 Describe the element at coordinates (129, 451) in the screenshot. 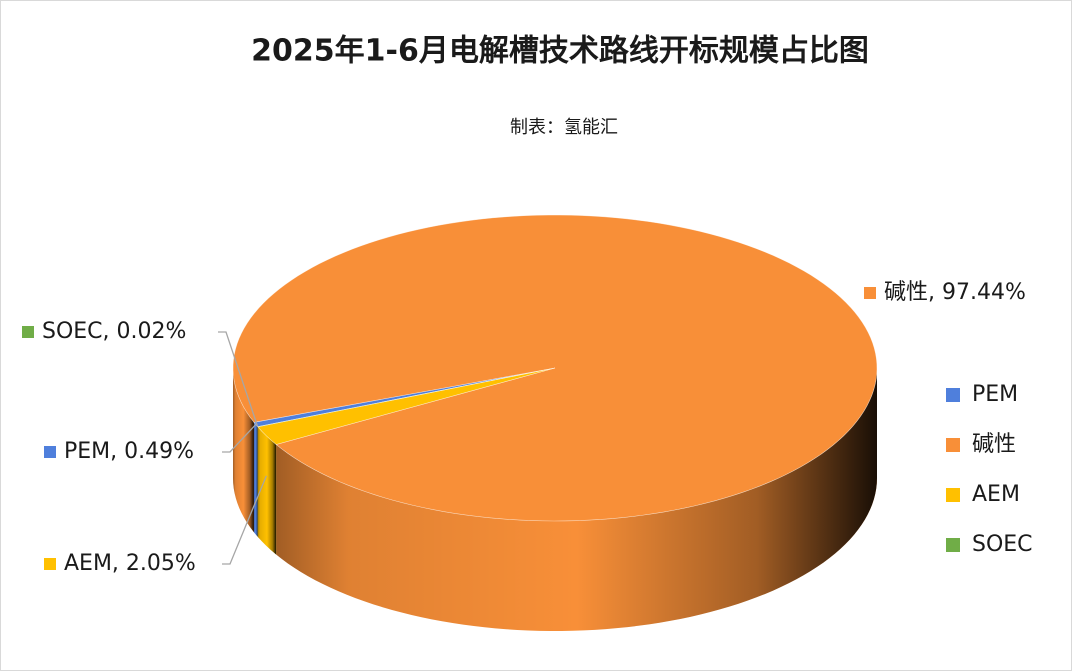

I see `data-label: PEM, 0.49%` at that location.